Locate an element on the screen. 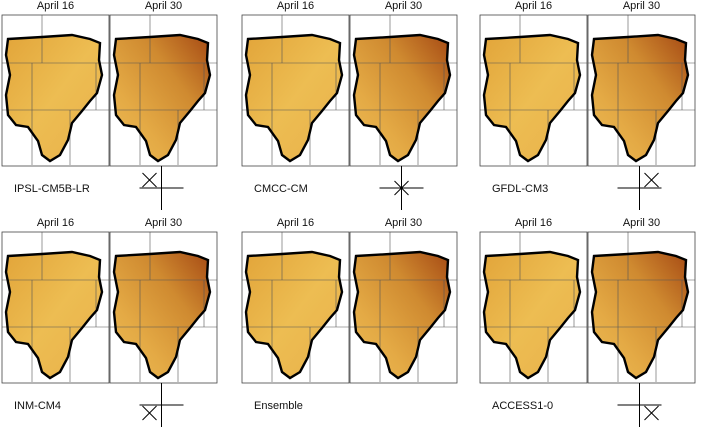  panel: April 16 April 30 INM-CM4 is located at coordinates (109, 322).